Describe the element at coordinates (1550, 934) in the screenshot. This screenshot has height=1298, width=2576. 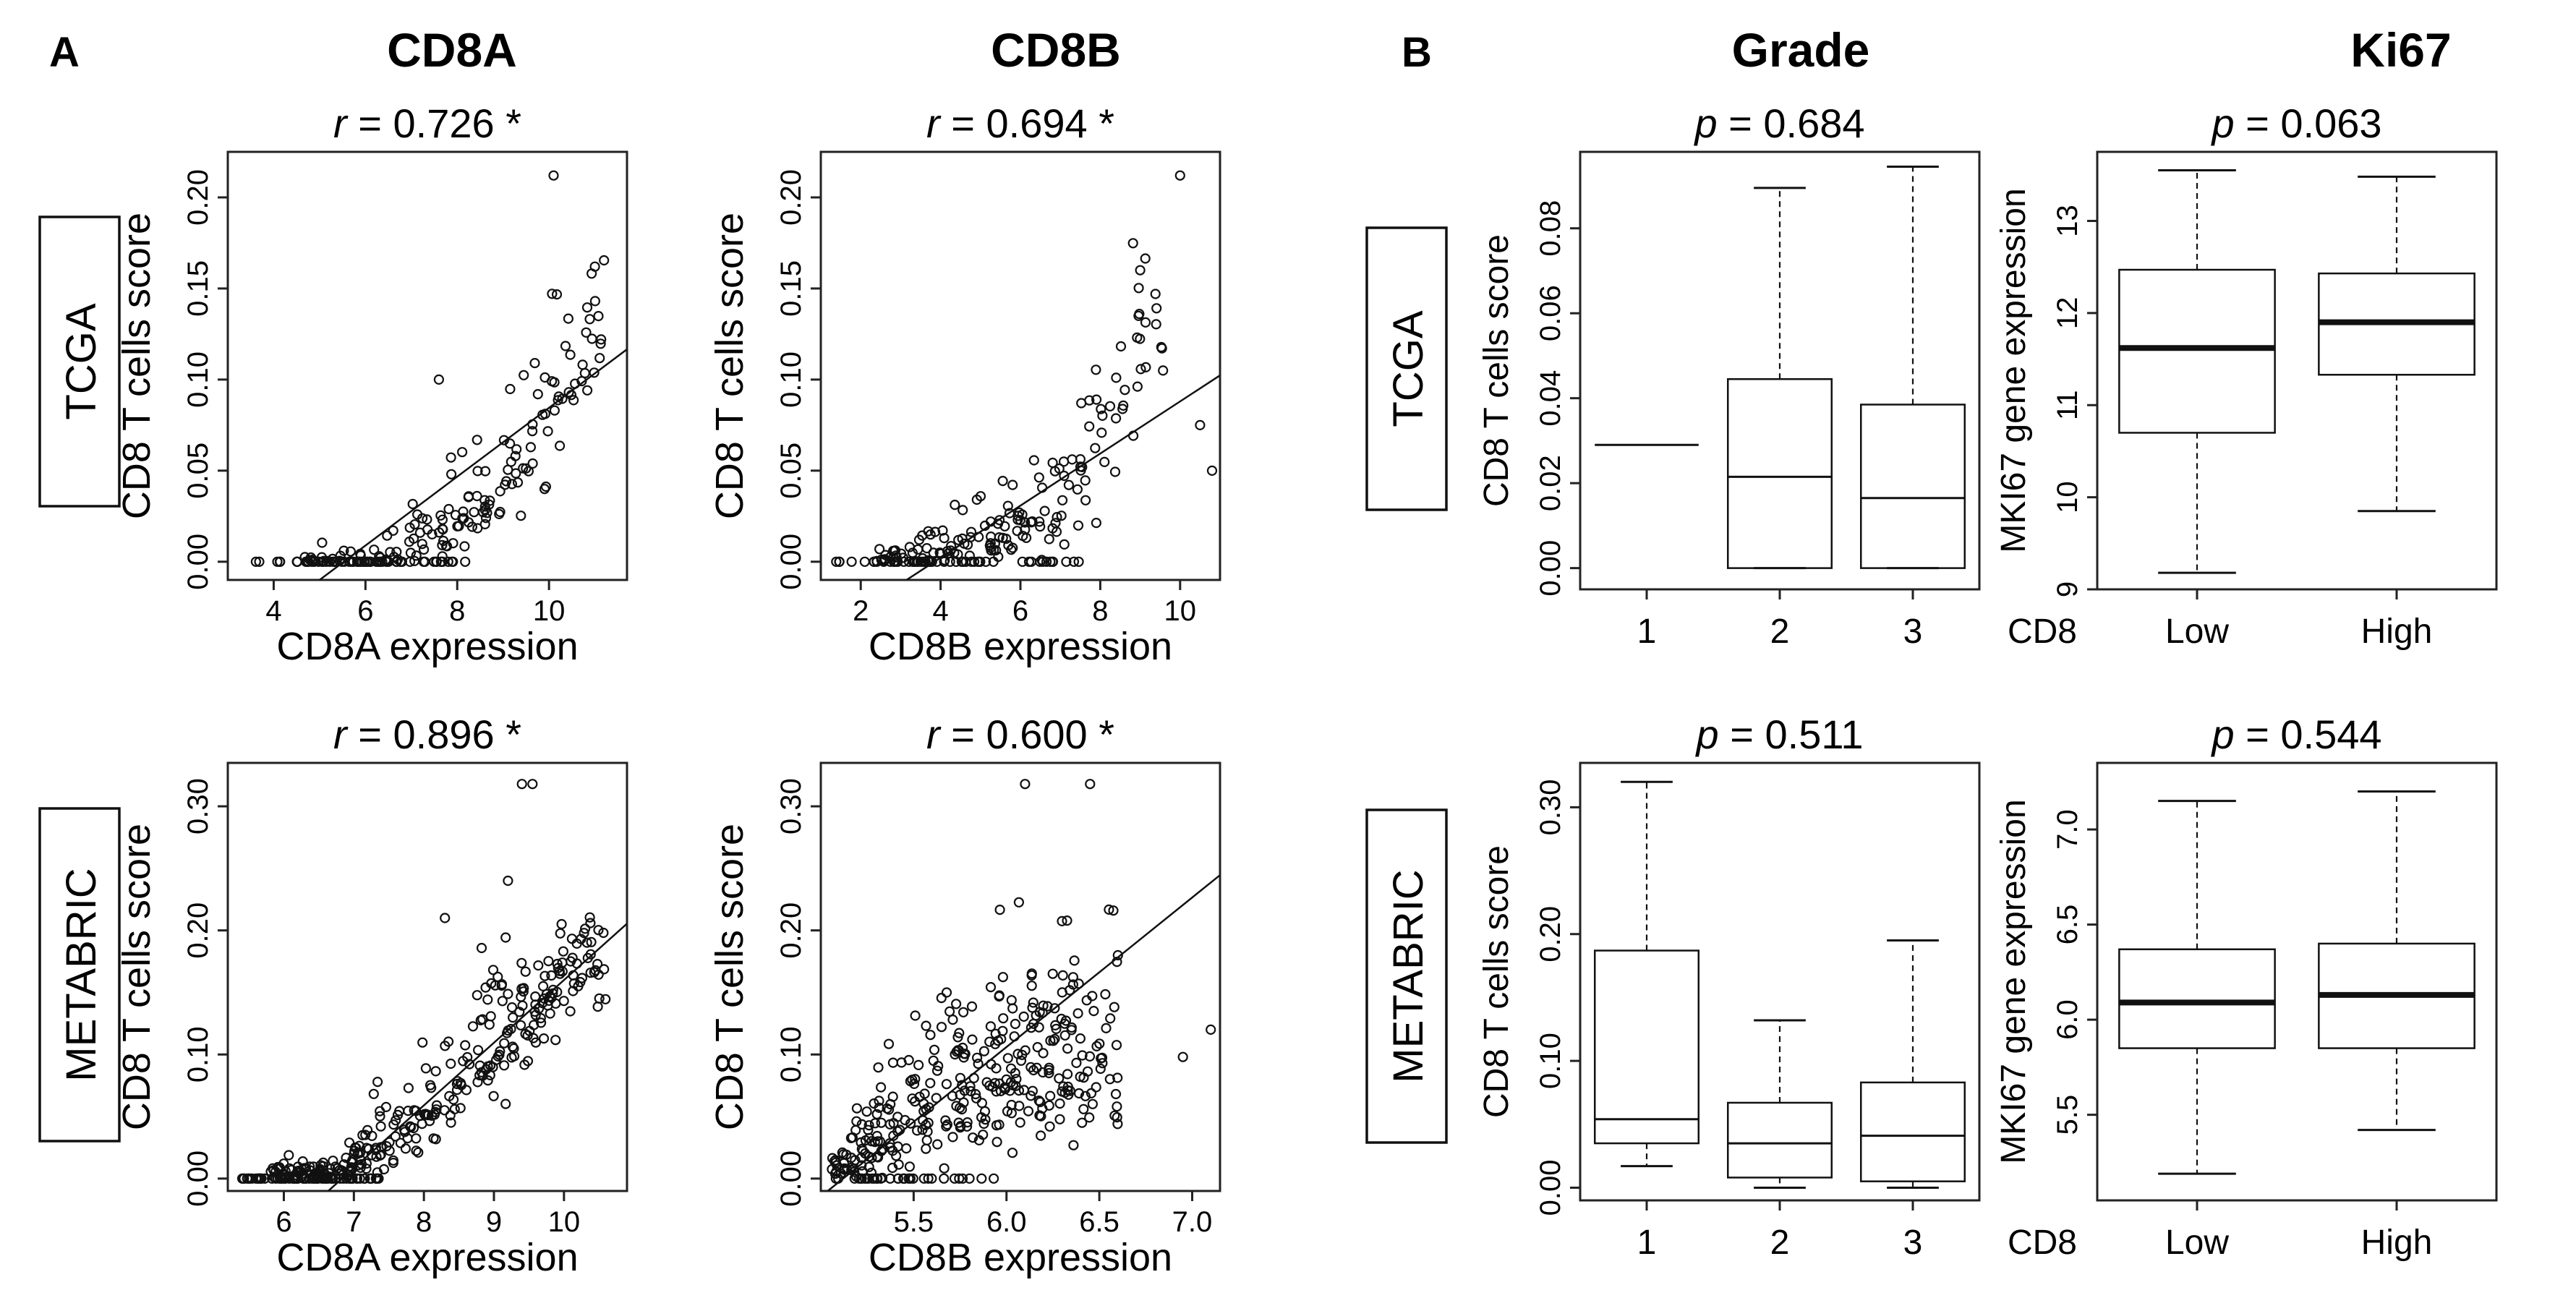
I see `box-metabric-grade-ytick-label-2: 0.20` at that location.